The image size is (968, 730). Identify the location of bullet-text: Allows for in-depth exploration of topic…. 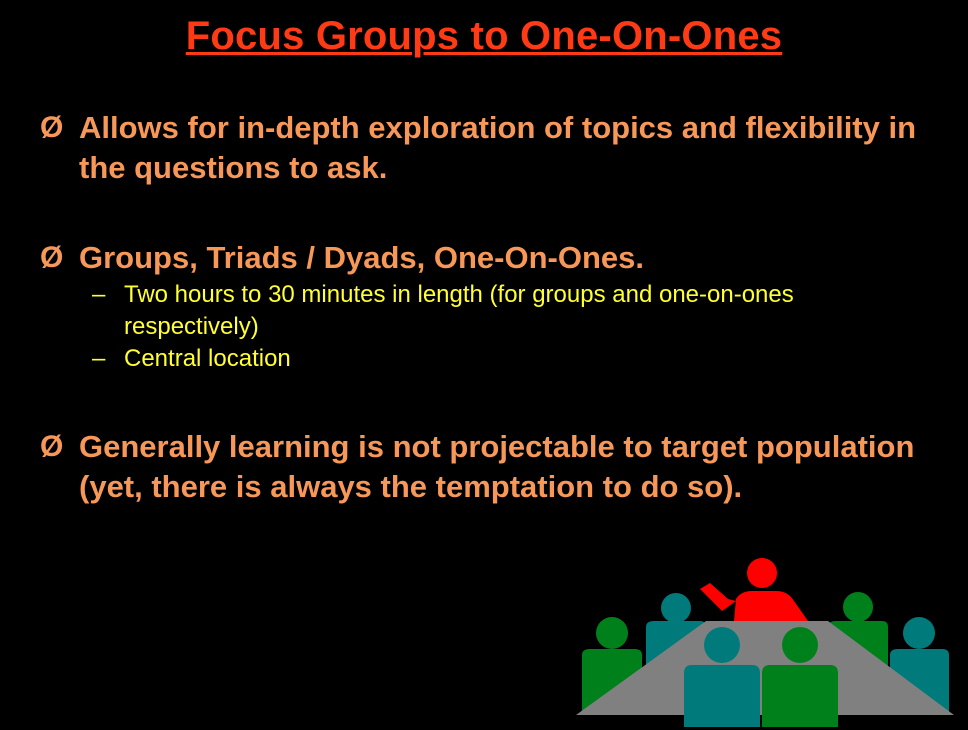
(498, 147).